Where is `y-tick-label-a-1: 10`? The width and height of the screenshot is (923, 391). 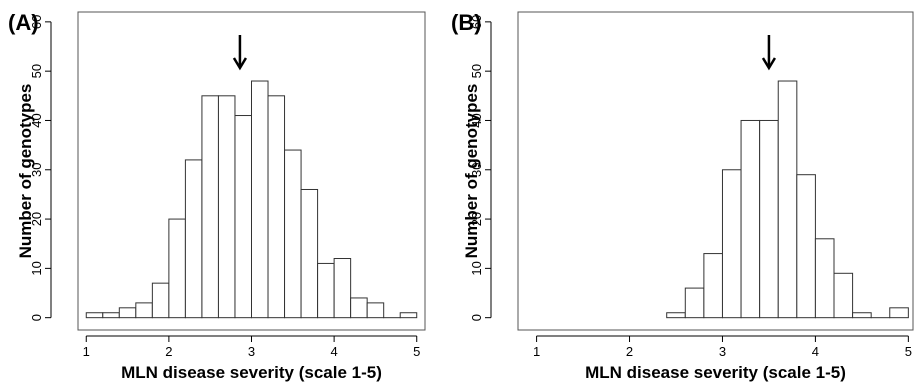 y-tick-label-a-1: 10 is located at coordinates (36, 268).